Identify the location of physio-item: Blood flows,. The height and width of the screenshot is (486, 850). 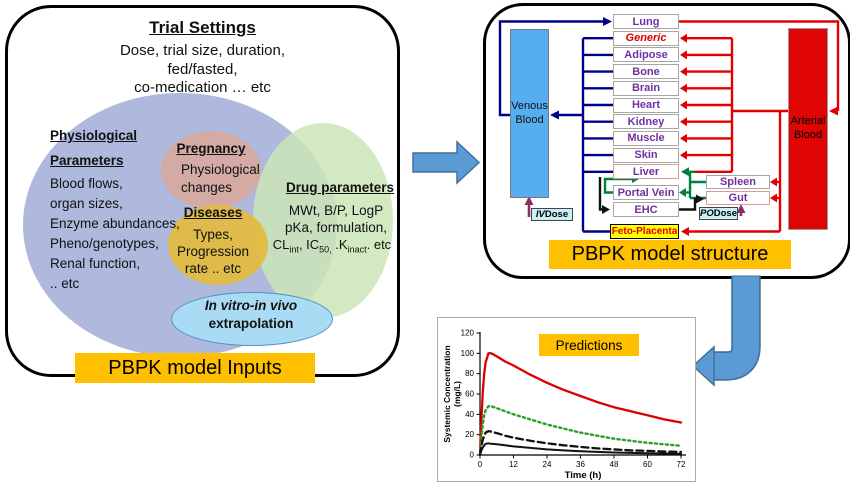
(86, 183).